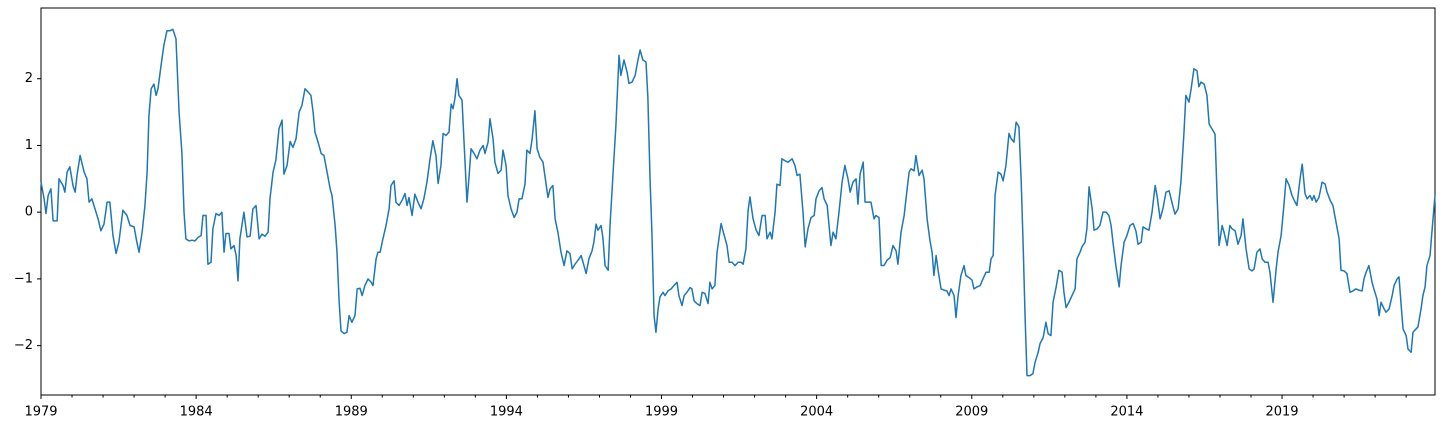 The image size is (1445, 428). I want to click on x-tick-label: 1994, so click(506, 412).